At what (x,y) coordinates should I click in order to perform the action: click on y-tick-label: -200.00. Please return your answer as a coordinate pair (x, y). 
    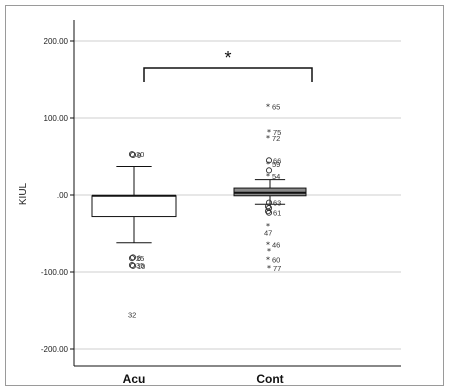
    Looking at the image, I should click on (55, 349).